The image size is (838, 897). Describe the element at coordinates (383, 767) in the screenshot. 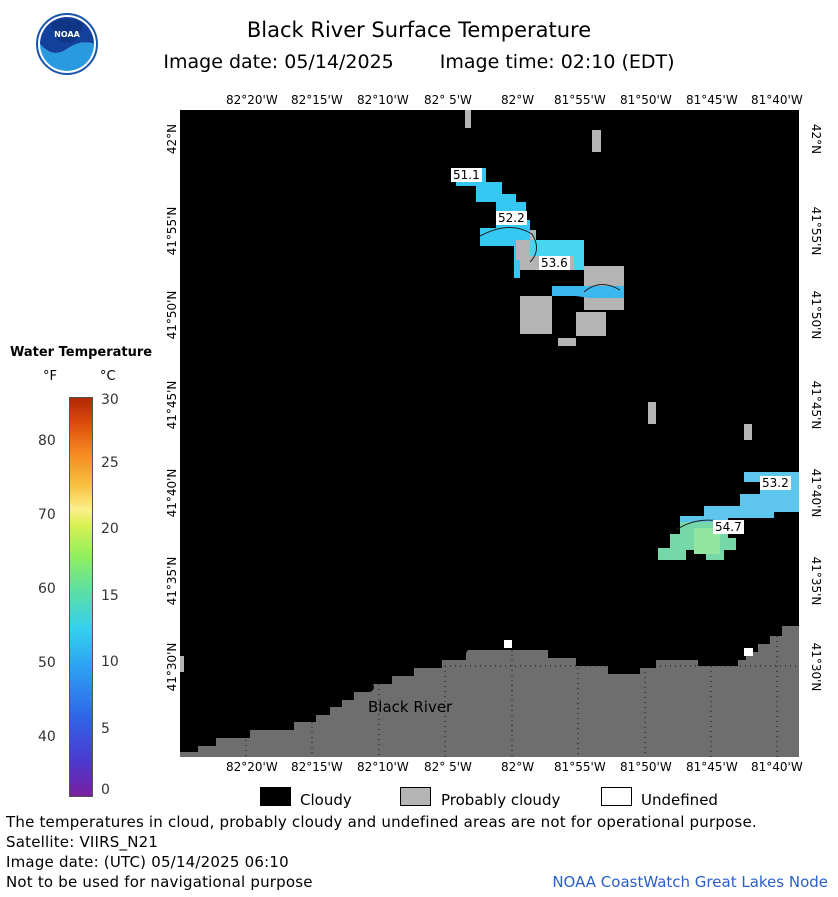

I see `lon-tick-bottom: 82°10'W` at that location.